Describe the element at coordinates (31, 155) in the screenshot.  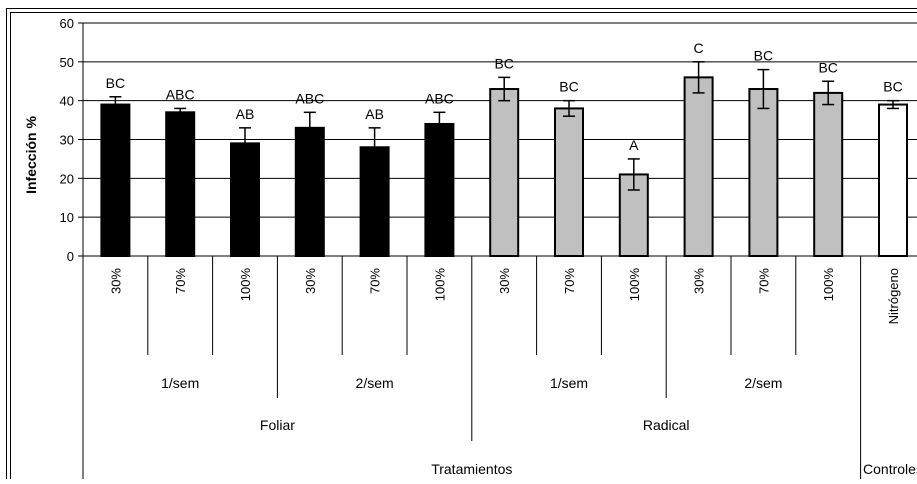
I see `y-axis-label: Infección %` at that location.